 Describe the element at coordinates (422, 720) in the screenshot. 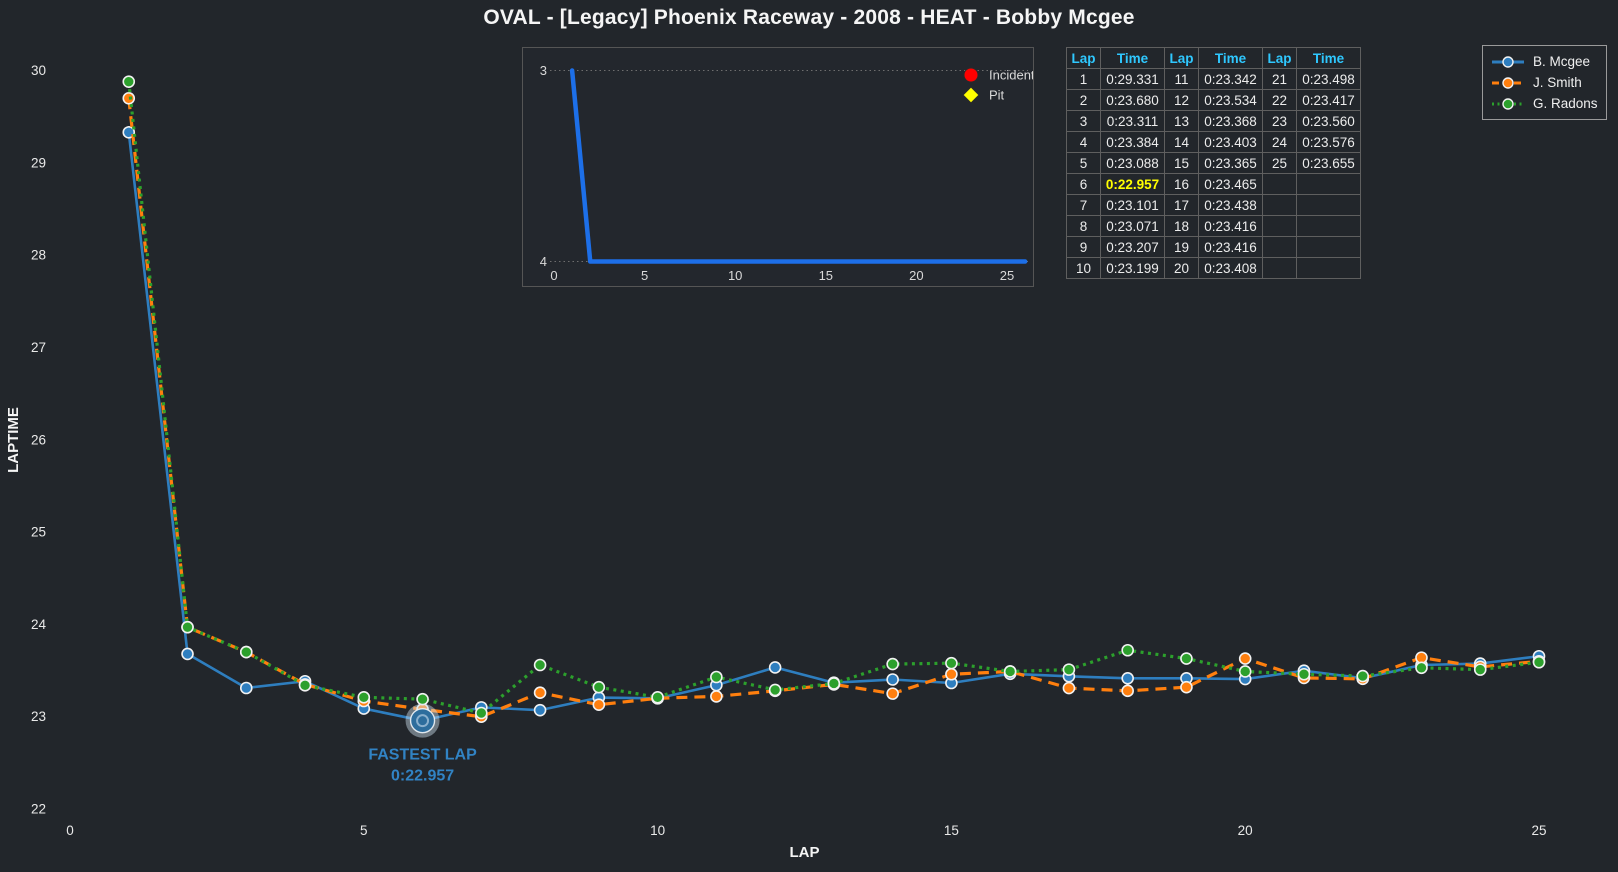

I see `fastest-lap-marker` at that location.